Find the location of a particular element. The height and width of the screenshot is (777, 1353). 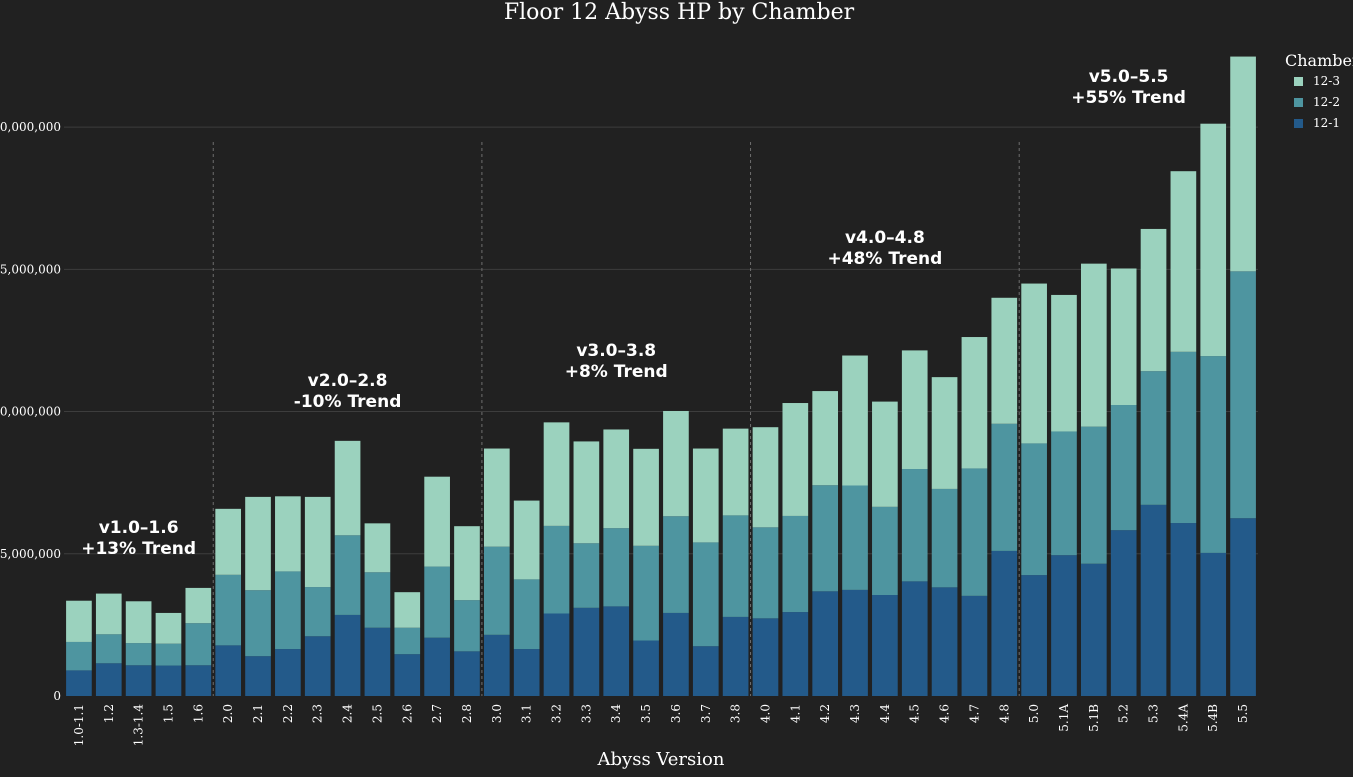

x-tick-label: 3.0 is located at coordinates (497, 713).